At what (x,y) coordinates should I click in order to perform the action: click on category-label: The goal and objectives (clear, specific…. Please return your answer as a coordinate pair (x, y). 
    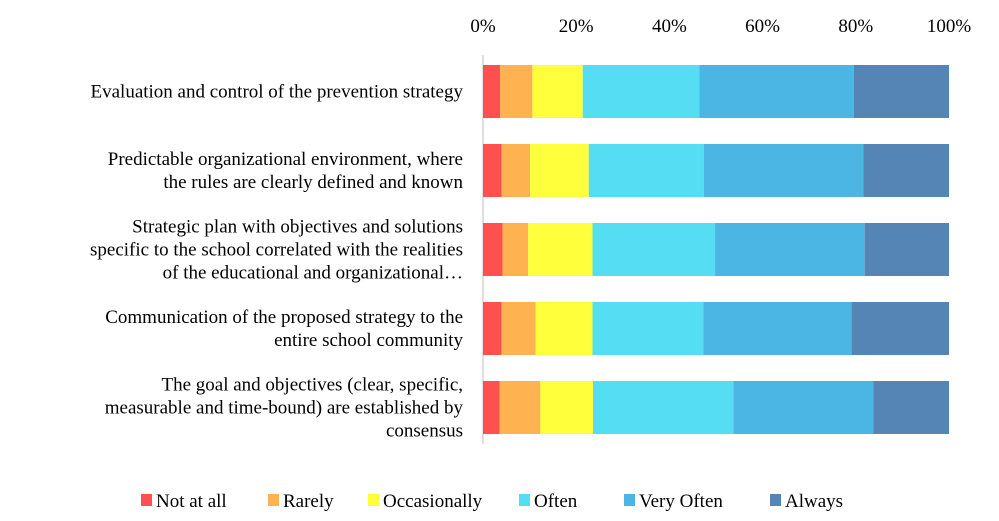
    Looking at the image, I should click on (284, 408).